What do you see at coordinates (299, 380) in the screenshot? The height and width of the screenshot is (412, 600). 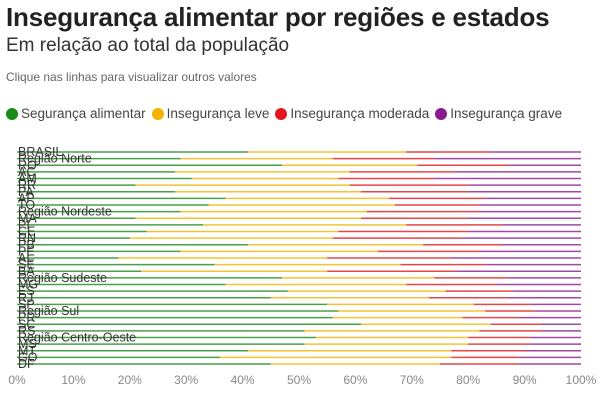 I see `x-tick-label: 50%` at bounding box center [299, 380].